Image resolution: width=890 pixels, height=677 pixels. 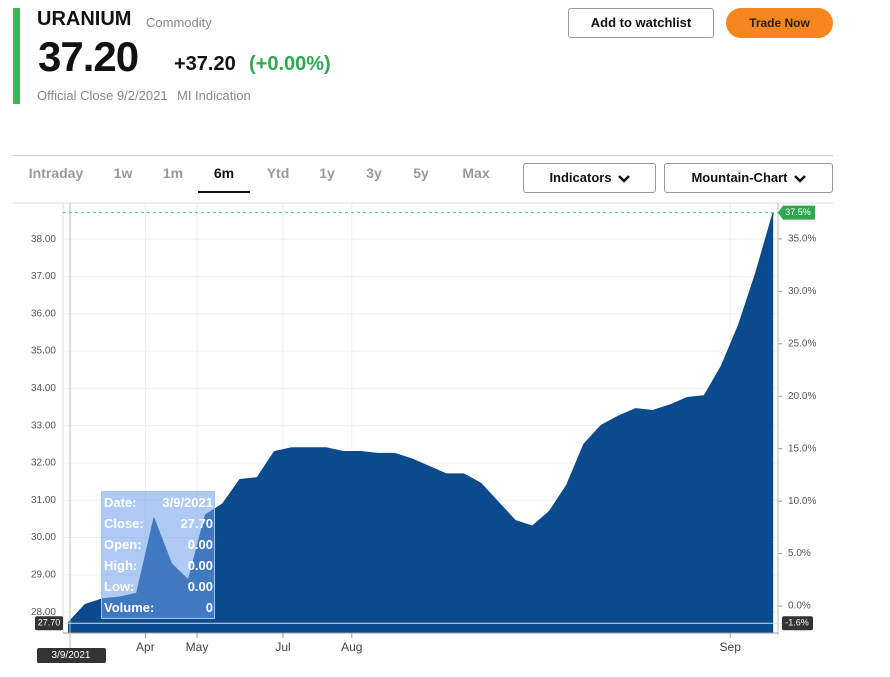 What do you see at coordinates (43, 388) in the screenshot?
I see `y-tick-label: 34.00` at bounding box center [43, 388].